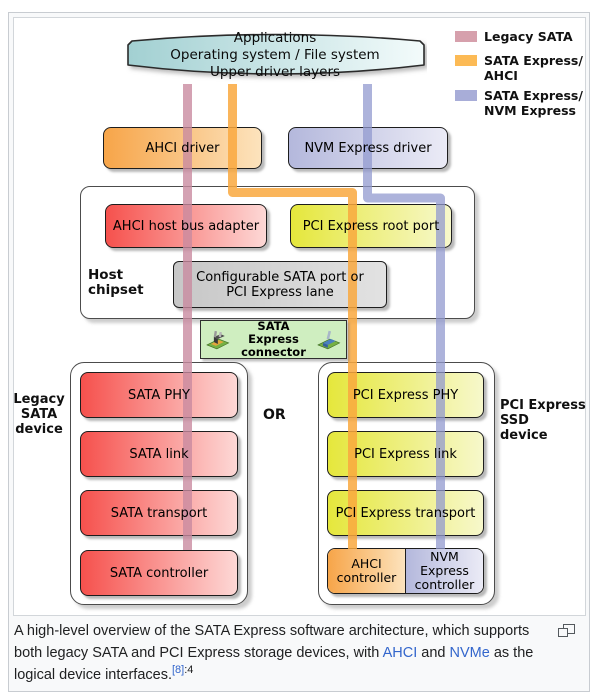 This screenshot has height=697, width=600. What do you see at coordinates (116, 282) in the screenshot?
I see `host-chipset-label: Host chipset` at bounding box center [116, 282].